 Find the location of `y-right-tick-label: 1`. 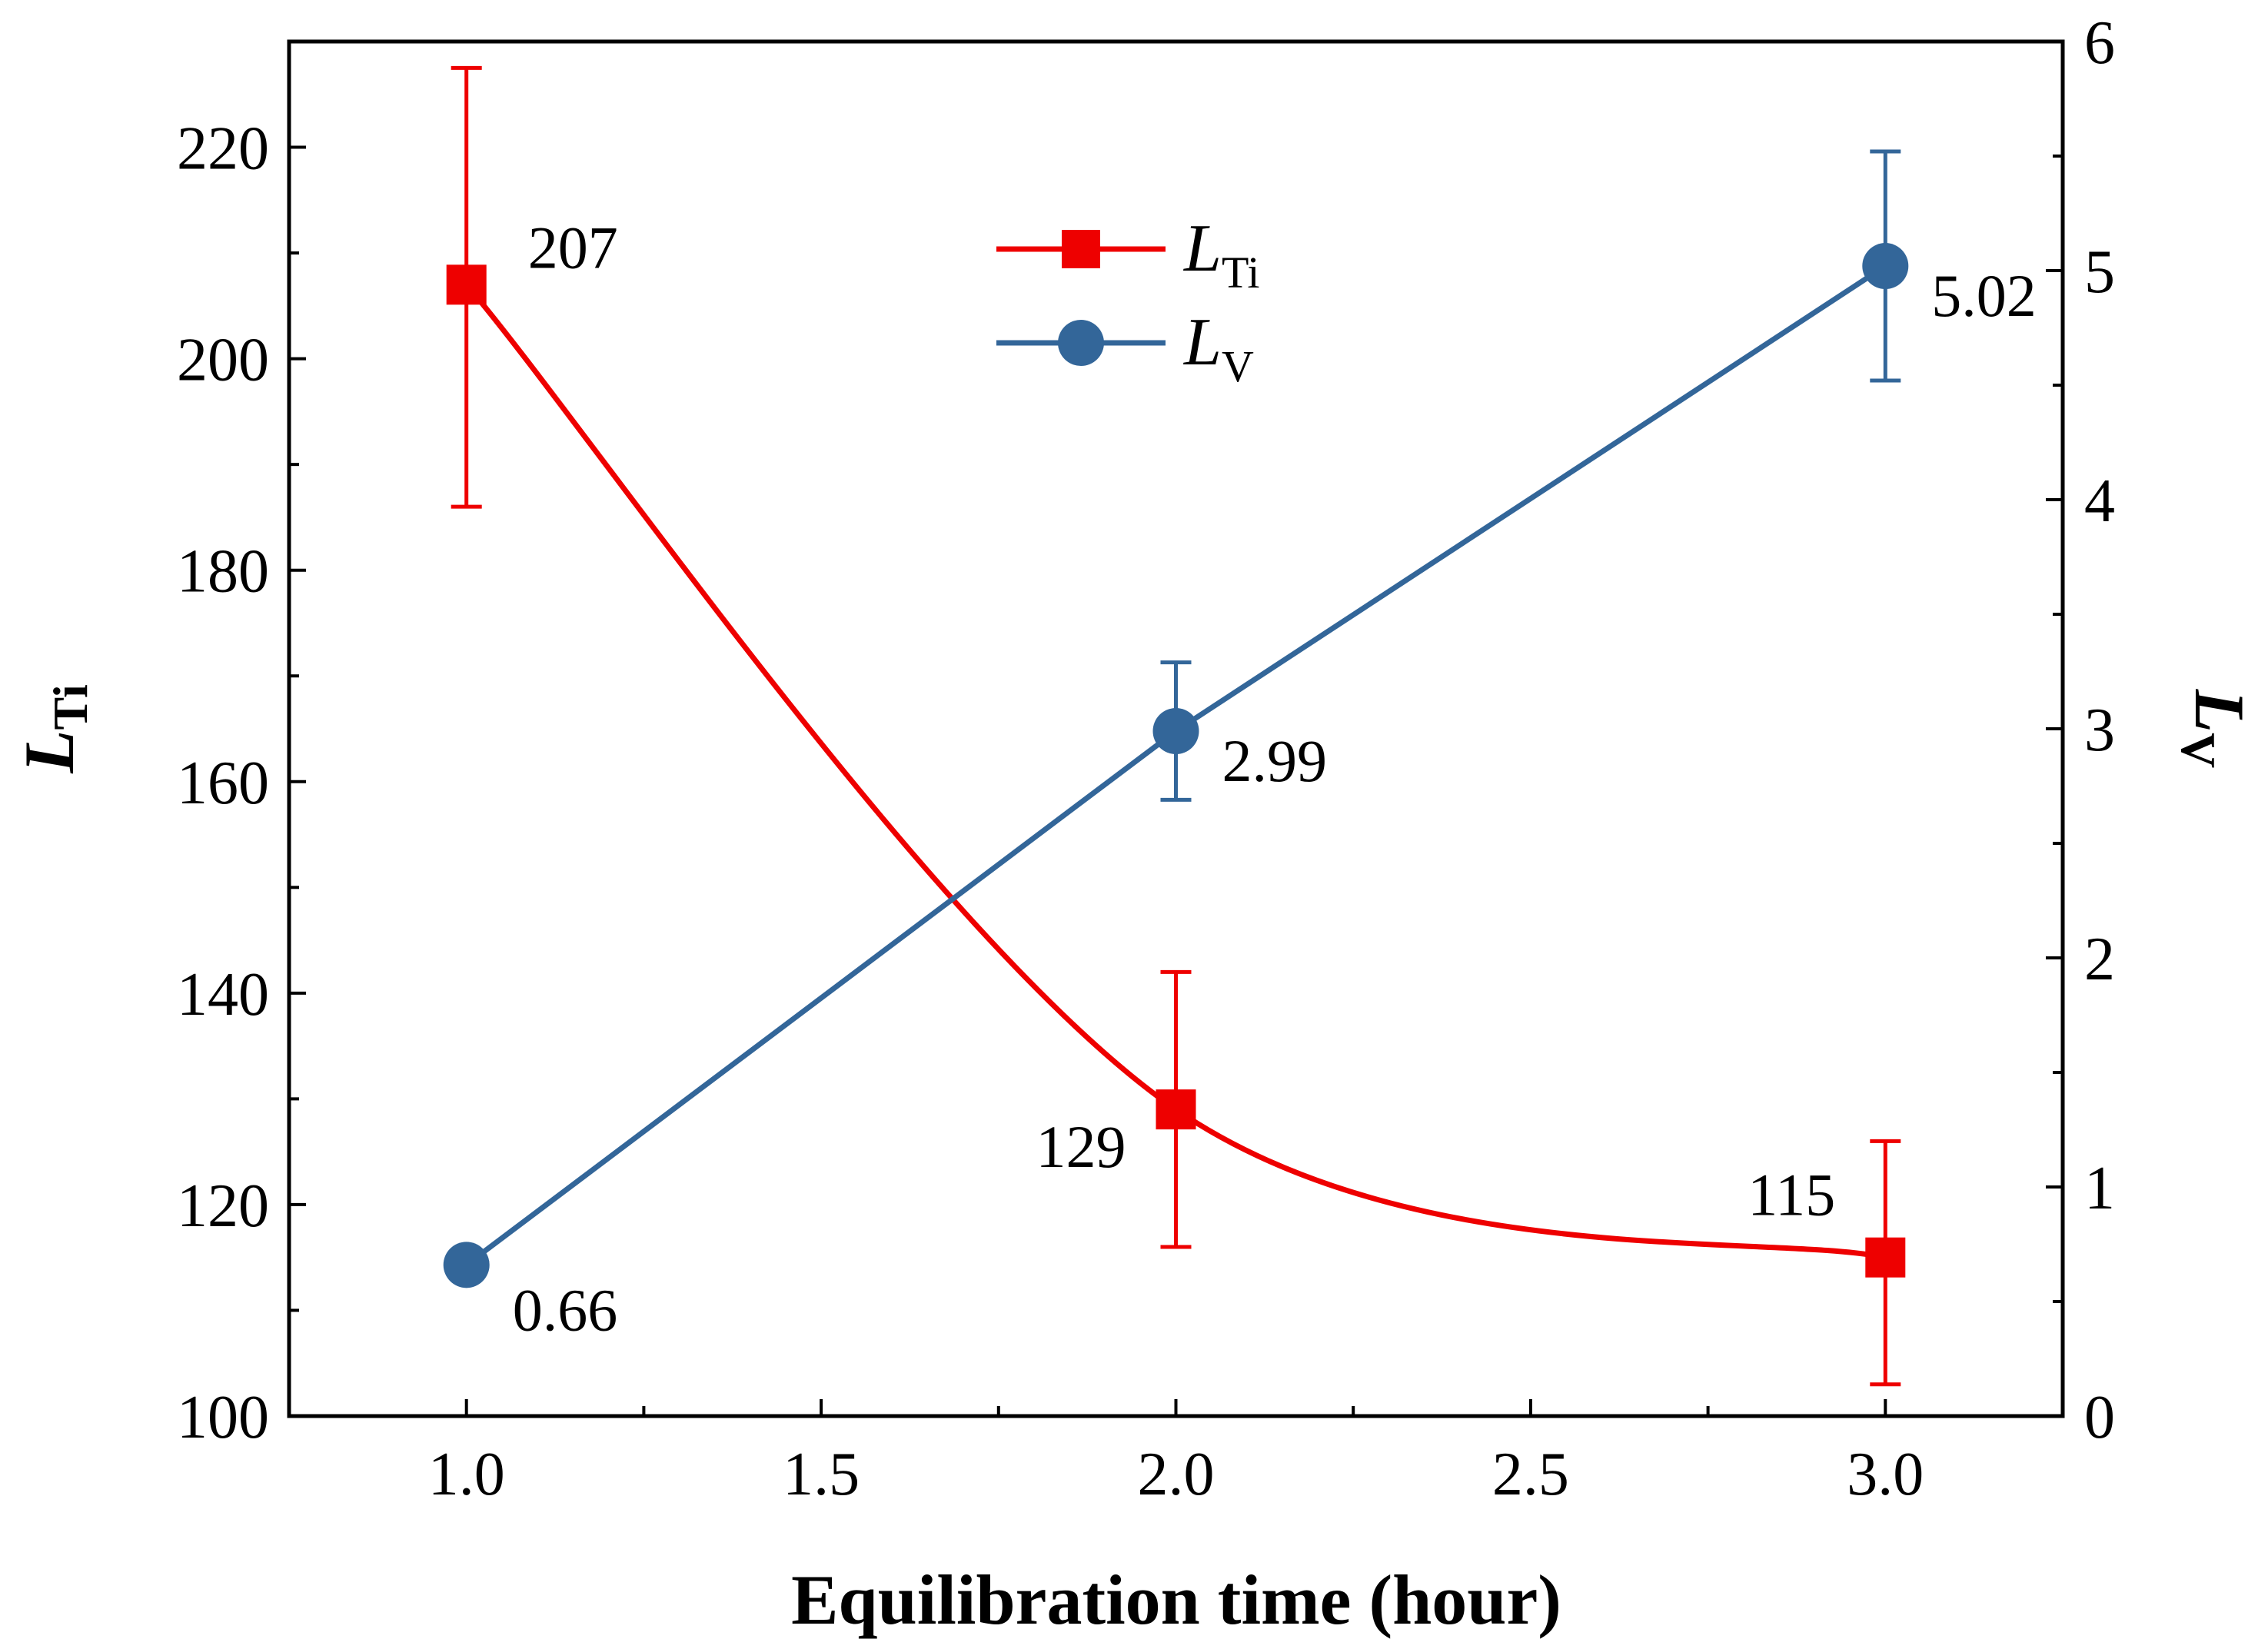

y-right-tick-label: 1 is located at coordinates (2099, 1188).